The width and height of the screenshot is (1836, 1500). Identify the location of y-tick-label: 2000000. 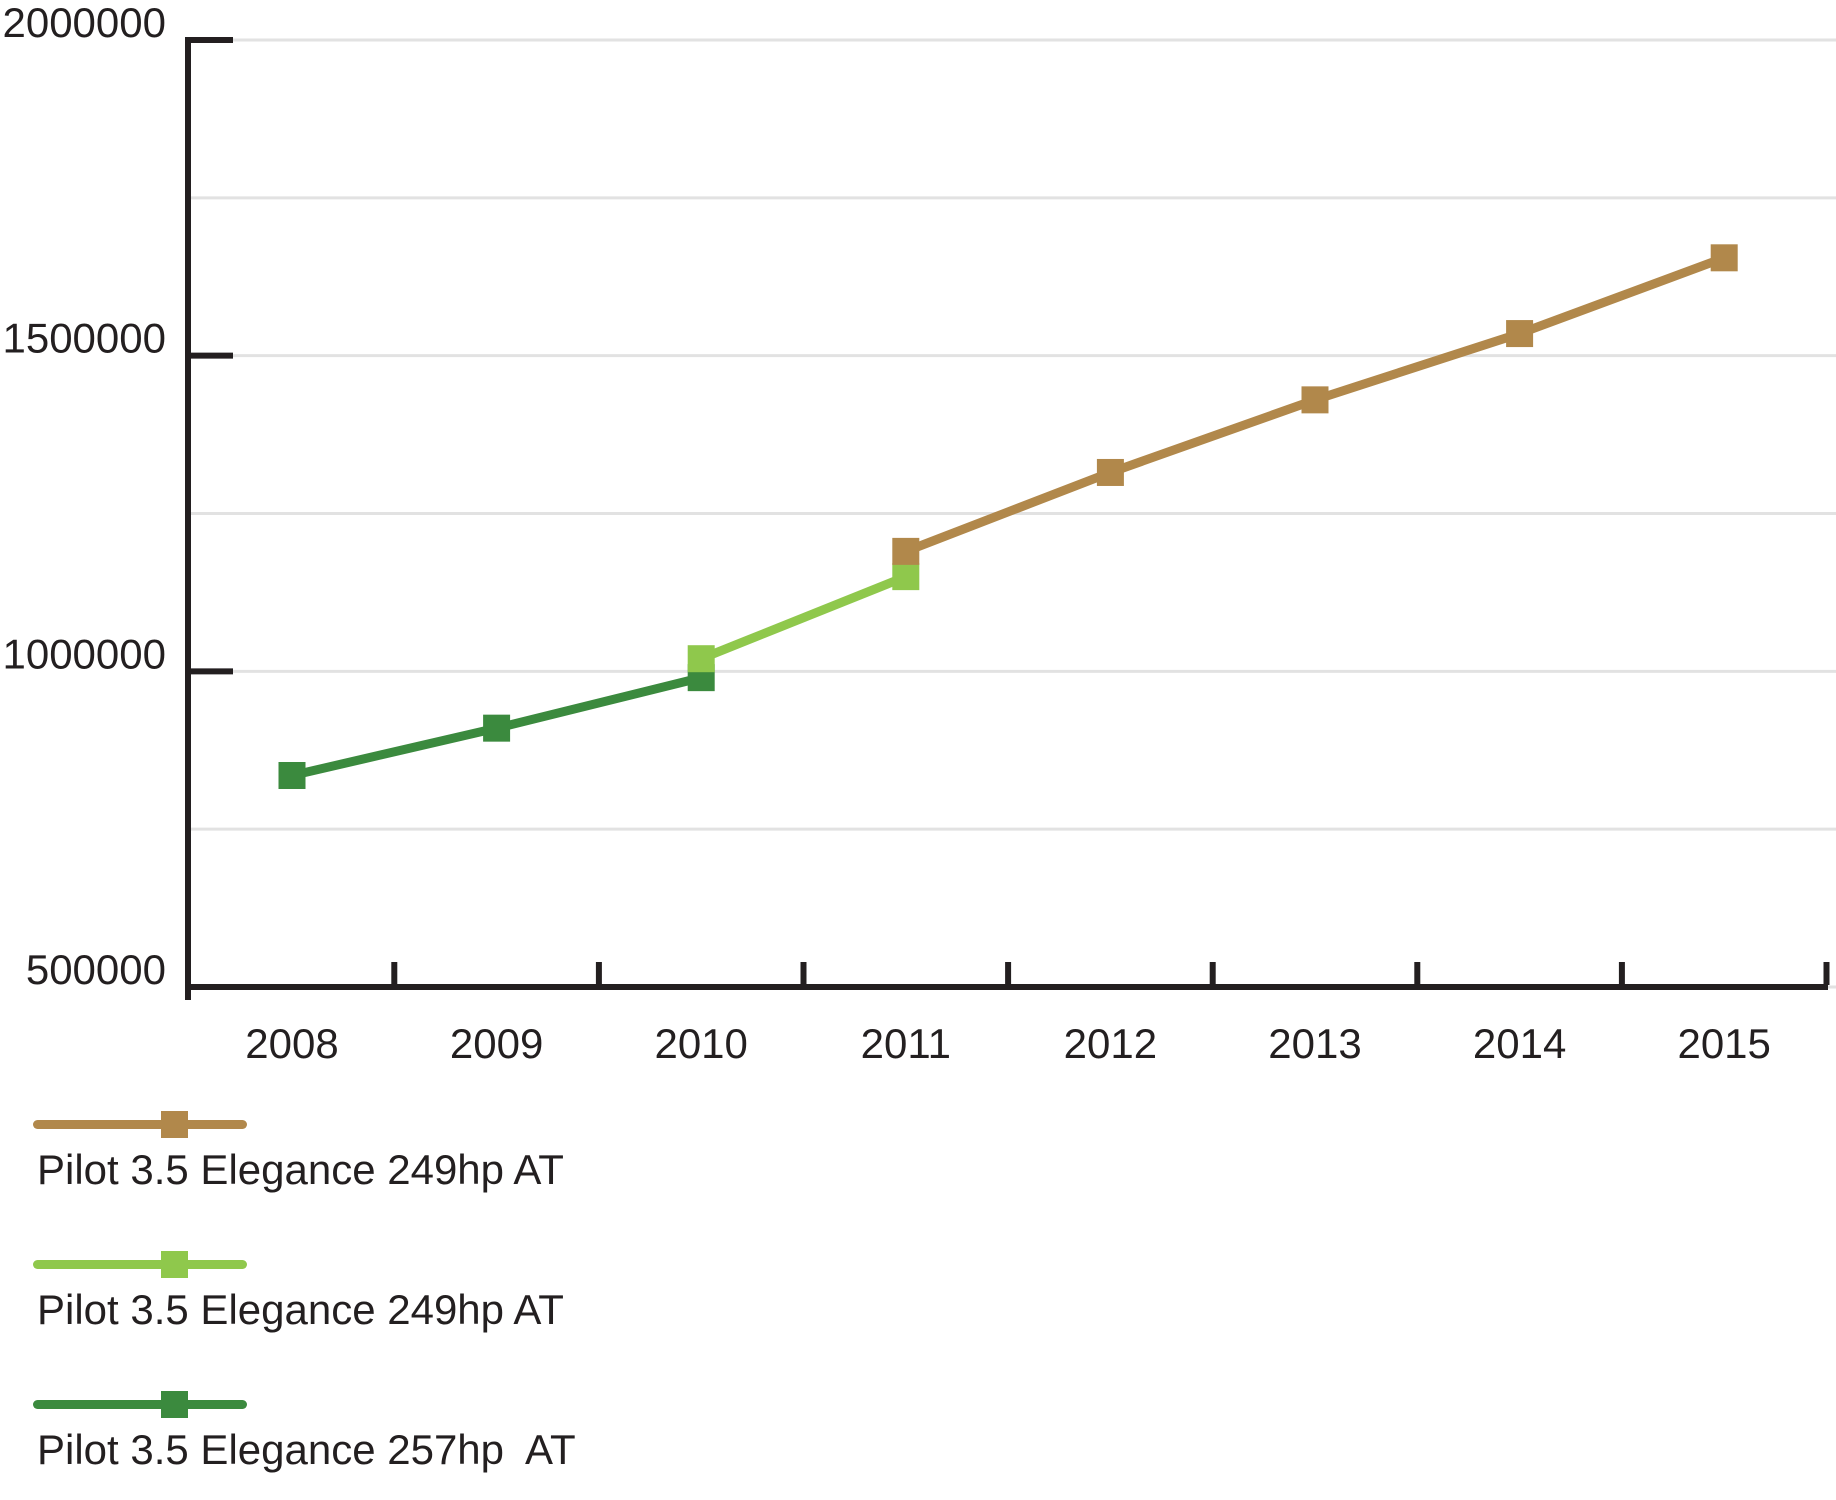
(84, 23).